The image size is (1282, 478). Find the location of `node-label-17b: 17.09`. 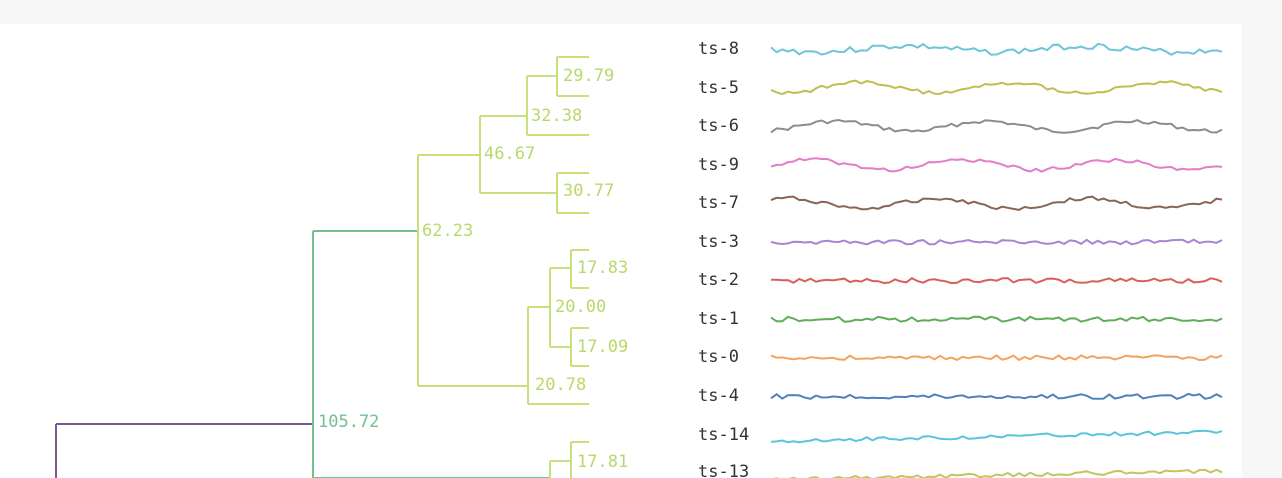

node-label-17b: 17.09 is located at coordinates (602, 347).